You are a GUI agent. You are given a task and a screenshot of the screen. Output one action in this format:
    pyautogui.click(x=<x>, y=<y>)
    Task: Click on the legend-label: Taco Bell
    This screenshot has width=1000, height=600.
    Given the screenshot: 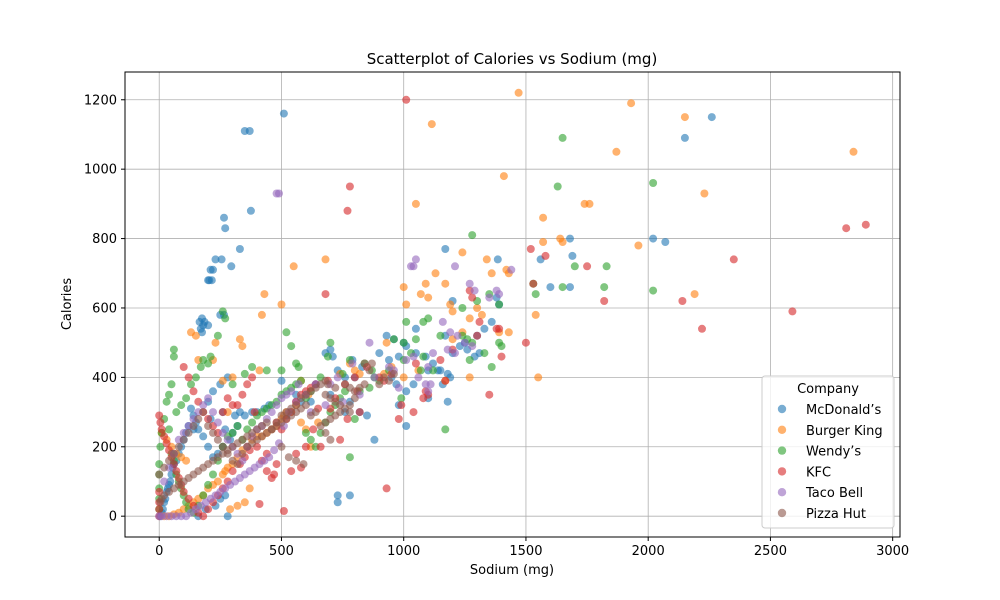 What is the action you would take?
    pyautogui.click(x=834, y=493)
    